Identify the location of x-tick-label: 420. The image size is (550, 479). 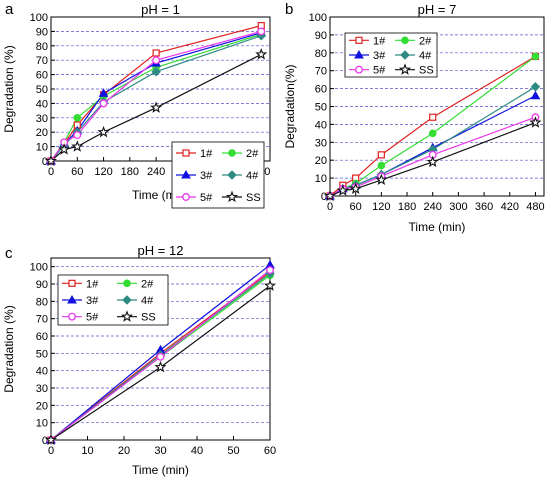
(510, 207).